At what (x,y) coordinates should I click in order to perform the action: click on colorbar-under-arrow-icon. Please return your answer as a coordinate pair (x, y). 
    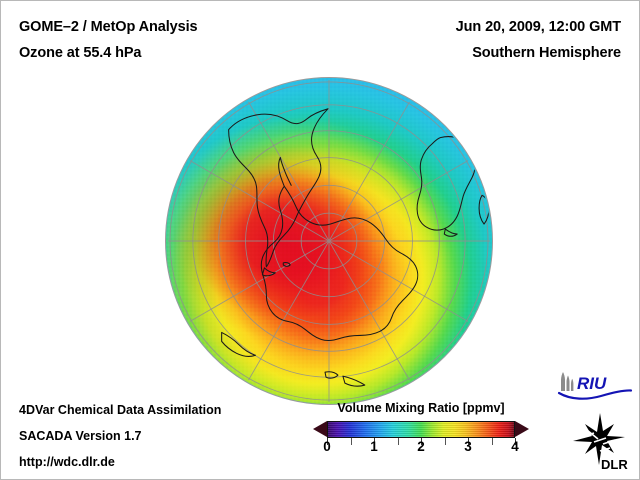
    Looking at the image, I should click on (320, 429).